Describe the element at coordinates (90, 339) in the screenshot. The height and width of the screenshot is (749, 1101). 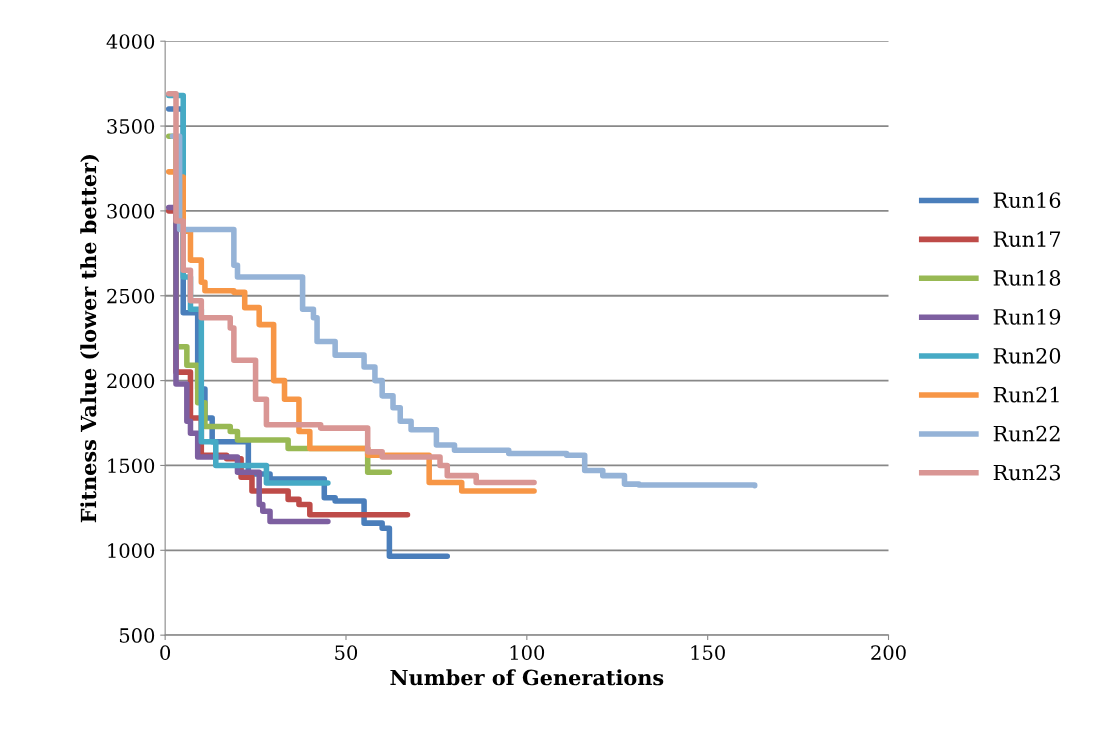
I see `y-axis-title: Fitness Value (lower the better)` at that location.